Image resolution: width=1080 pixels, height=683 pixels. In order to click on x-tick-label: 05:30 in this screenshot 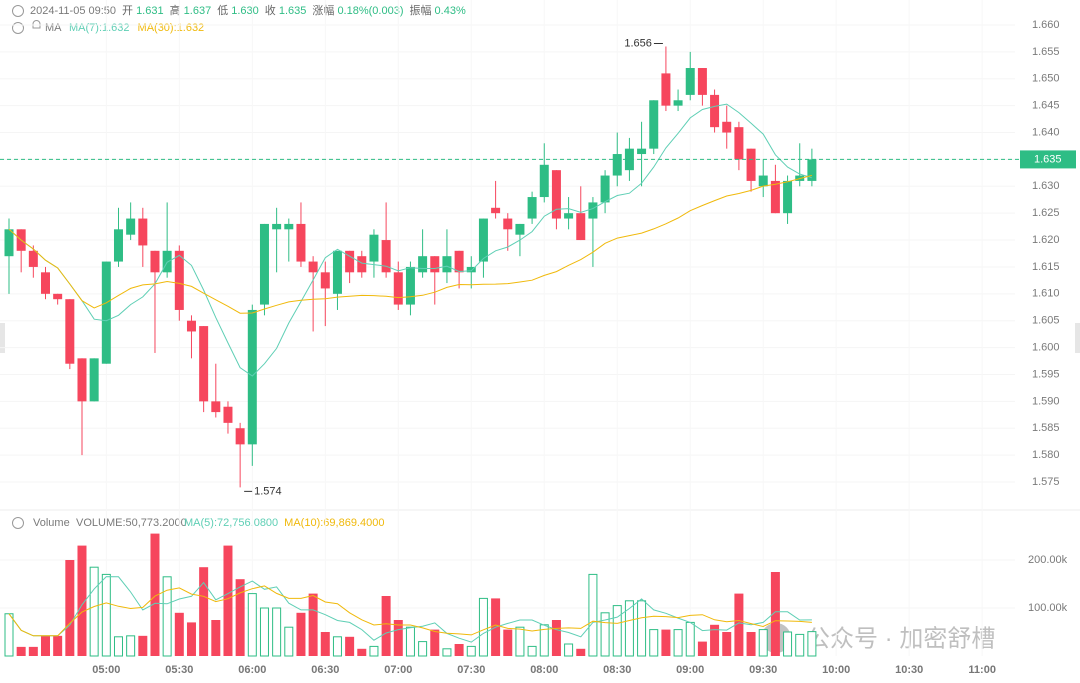, I will do `click(179, 670)`.